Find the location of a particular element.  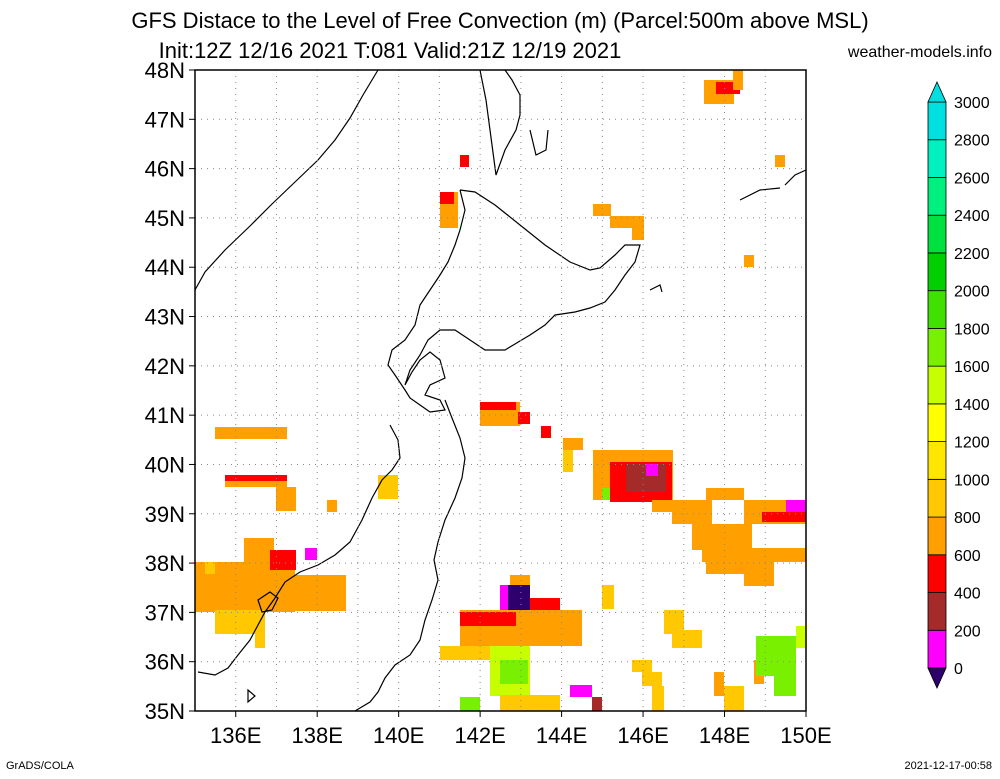

sado-coast is located at coordinates (268, 602).